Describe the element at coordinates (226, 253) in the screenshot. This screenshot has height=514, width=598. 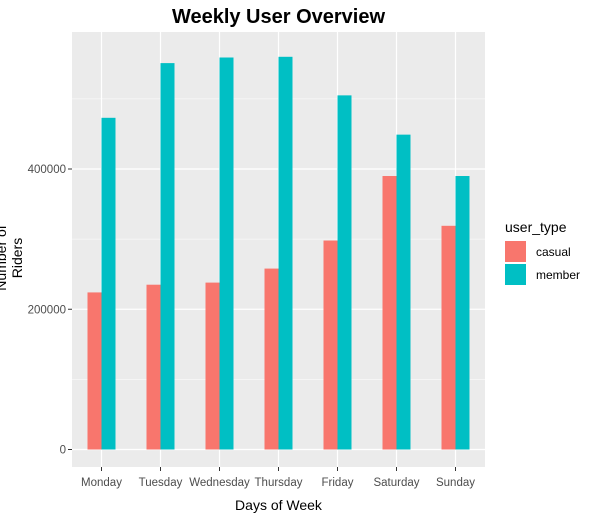
I see `bar-member-wednesday` at that location.